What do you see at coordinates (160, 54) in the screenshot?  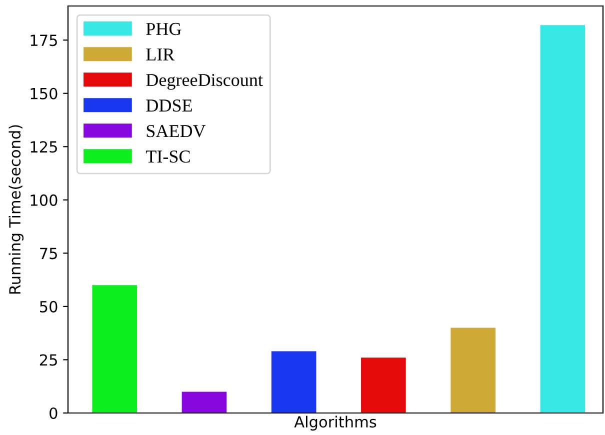 I see `legend-label: LIR` at bounding box center [160, 54].